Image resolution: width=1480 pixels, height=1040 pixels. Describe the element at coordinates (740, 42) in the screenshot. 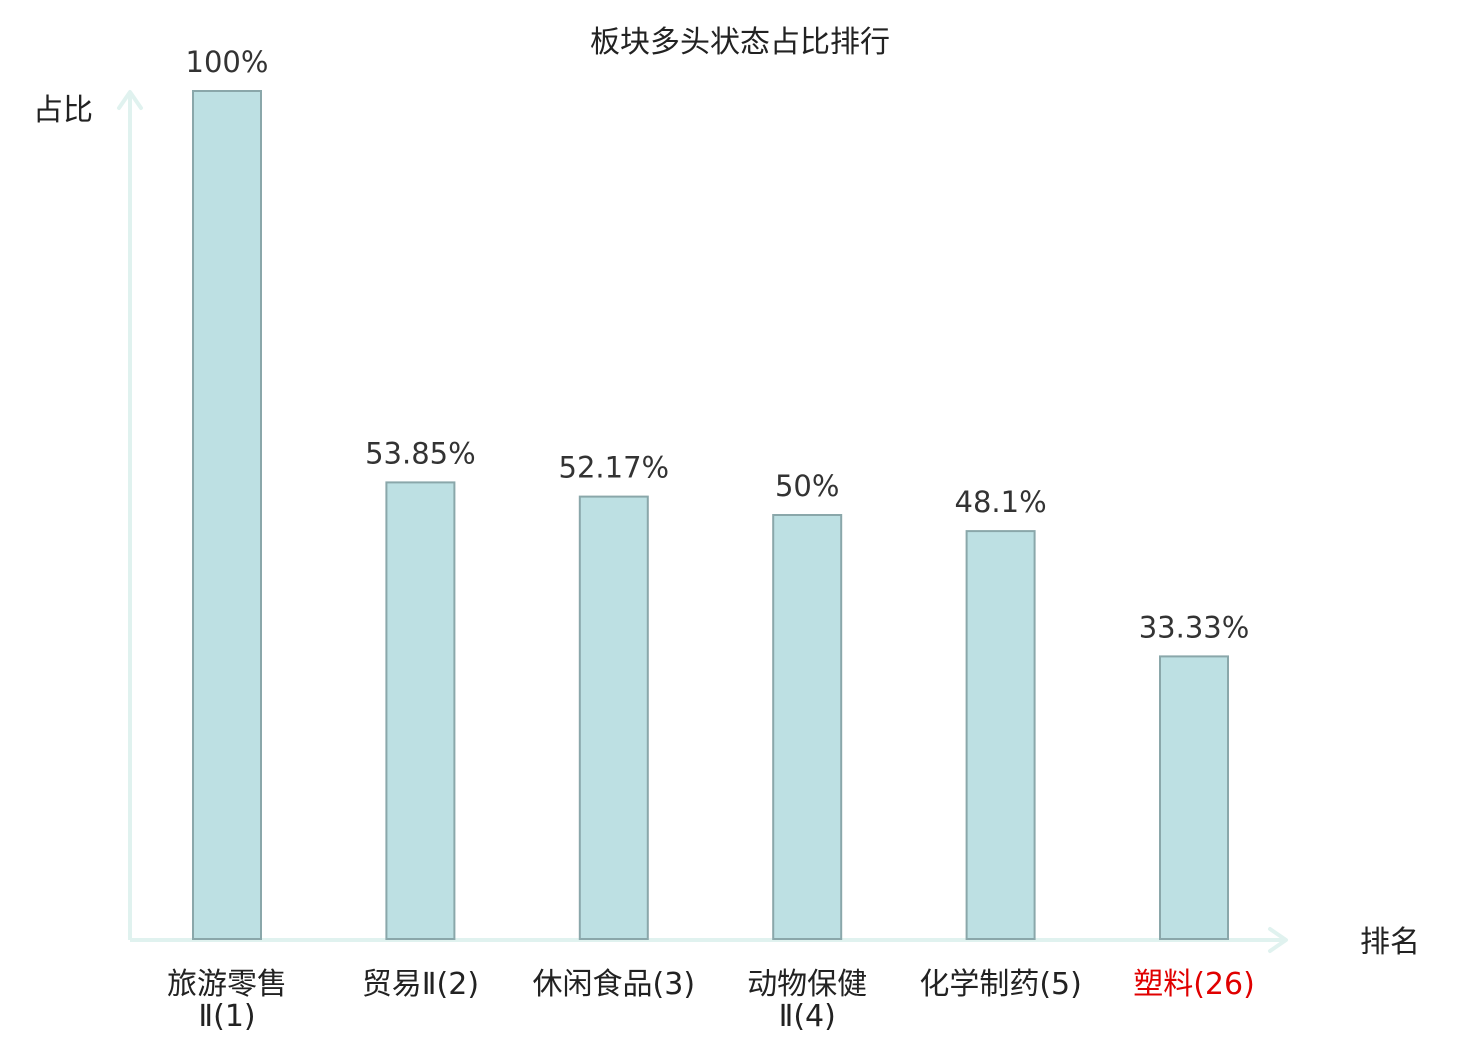

I see `chart-title: 板块多头状态占比排行` at that location.